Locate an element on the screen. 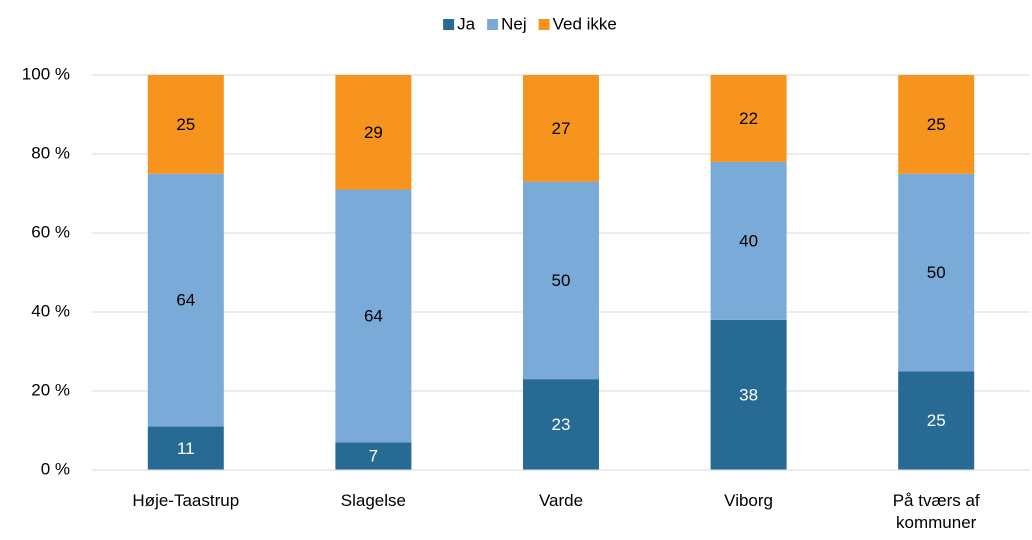 The width and height of the screenshot is (1032, 540). legend-label: Ved ikke is located at coordinates (585, 23).